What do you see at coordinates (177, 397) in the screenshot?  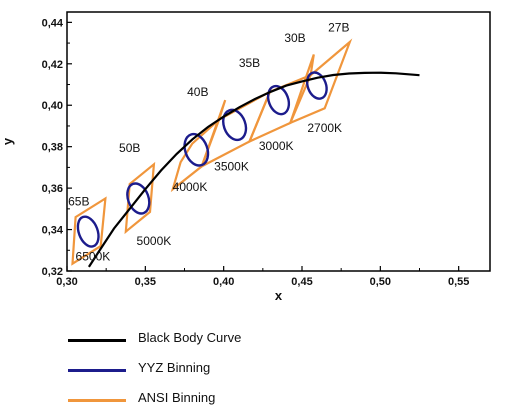 I see `legend-label-ansi-binning: ANSI Binning` at bounding box center [177, 397].